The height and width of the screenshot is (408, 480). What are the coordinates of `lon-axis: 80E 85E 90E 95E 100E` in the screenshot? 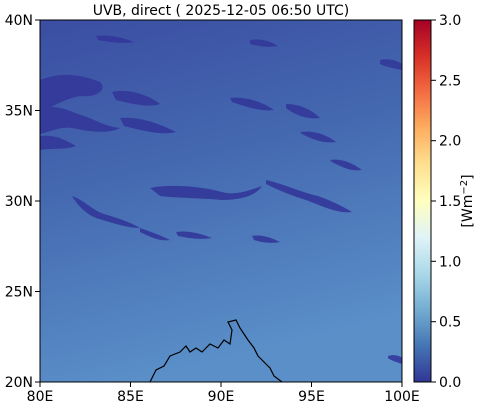 It's located at (223, 393).